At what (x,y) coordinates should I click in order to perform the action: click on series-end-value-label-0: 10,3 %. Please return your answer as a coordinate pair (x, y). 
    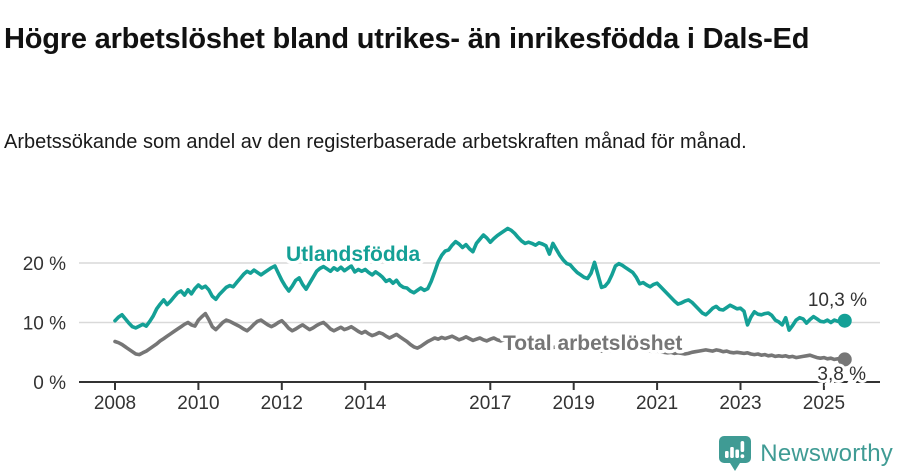
    Looking at the image, I should click on (837, 300).